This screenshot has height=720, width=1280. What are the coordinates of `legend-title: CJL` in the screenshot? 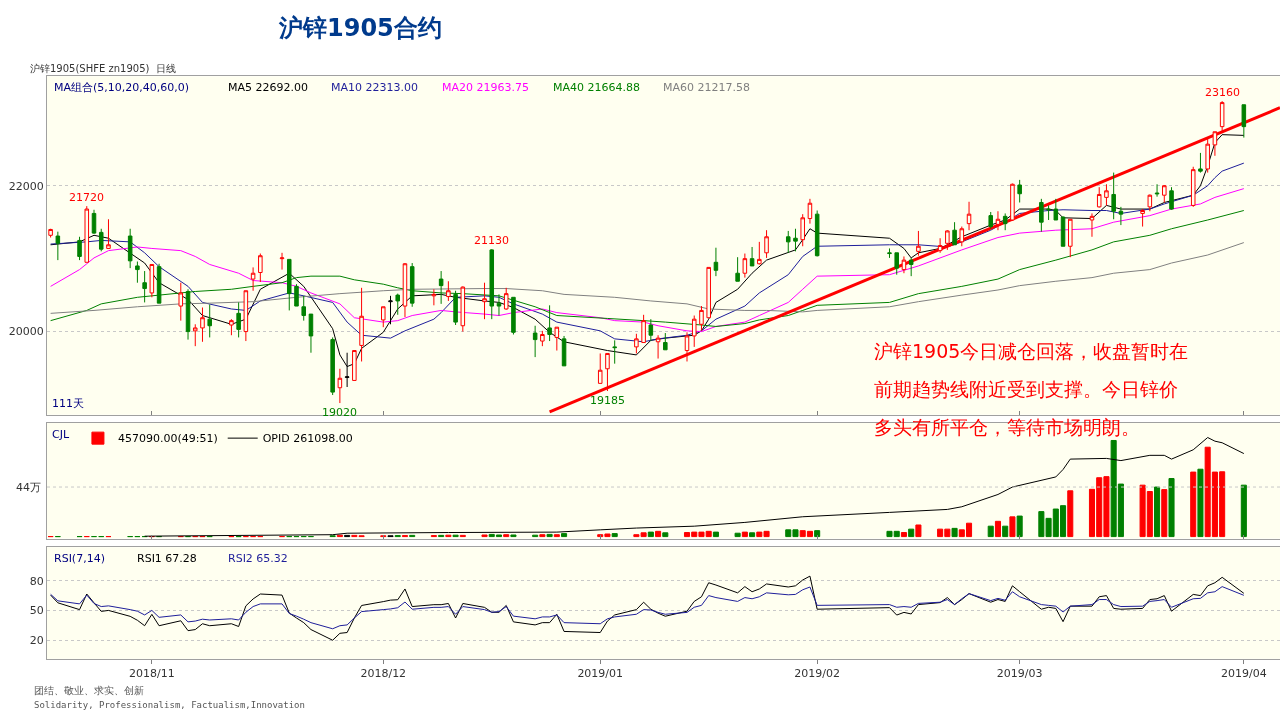 It's located at (61, 434).